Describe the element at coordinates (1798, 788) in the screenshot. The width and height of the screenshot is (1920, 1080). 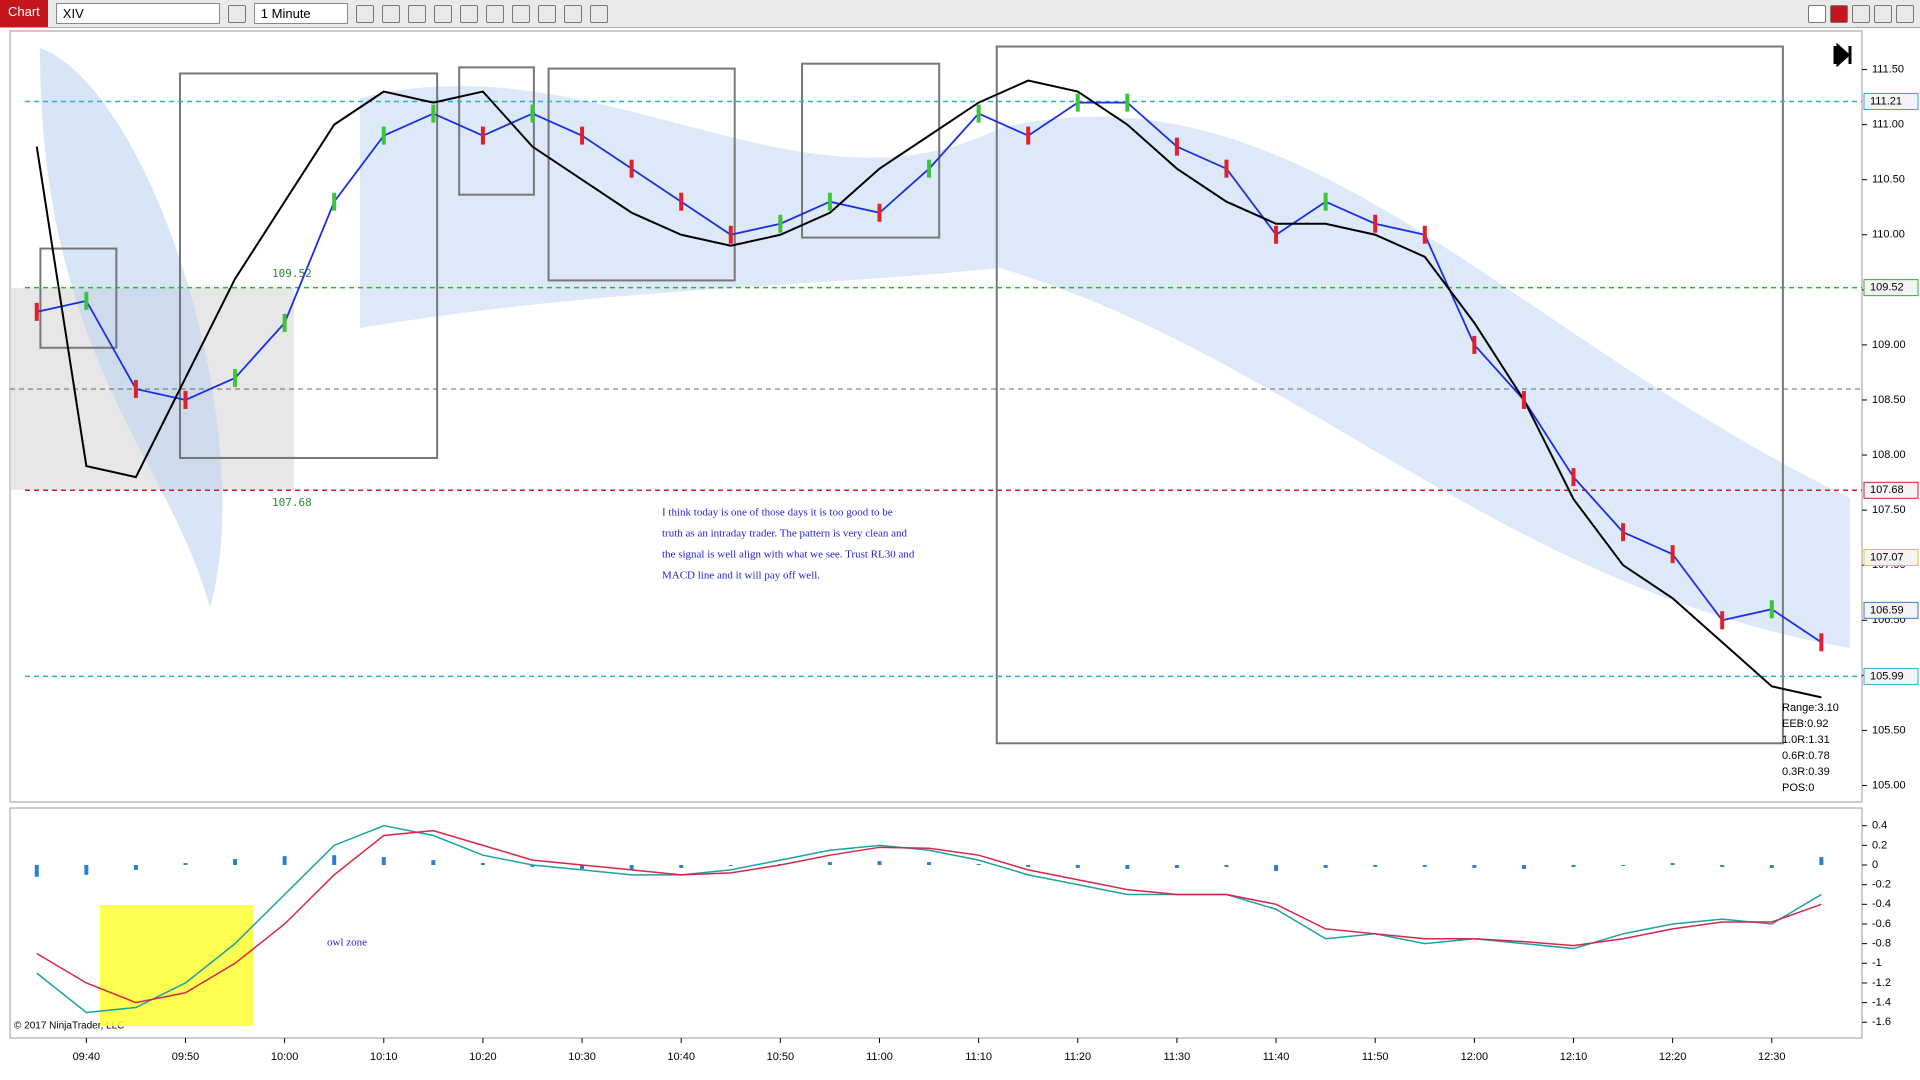
I see `stat-line: POS:0` at that location.